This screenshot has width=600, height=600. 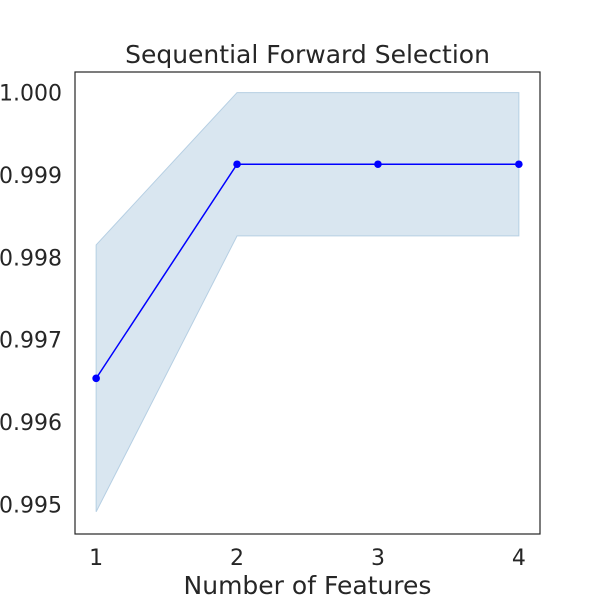 What do you see at coordinates (31, 94) in the screenshot?
I see `y-tick-label: 1.000` at bounding box center [31, 94].